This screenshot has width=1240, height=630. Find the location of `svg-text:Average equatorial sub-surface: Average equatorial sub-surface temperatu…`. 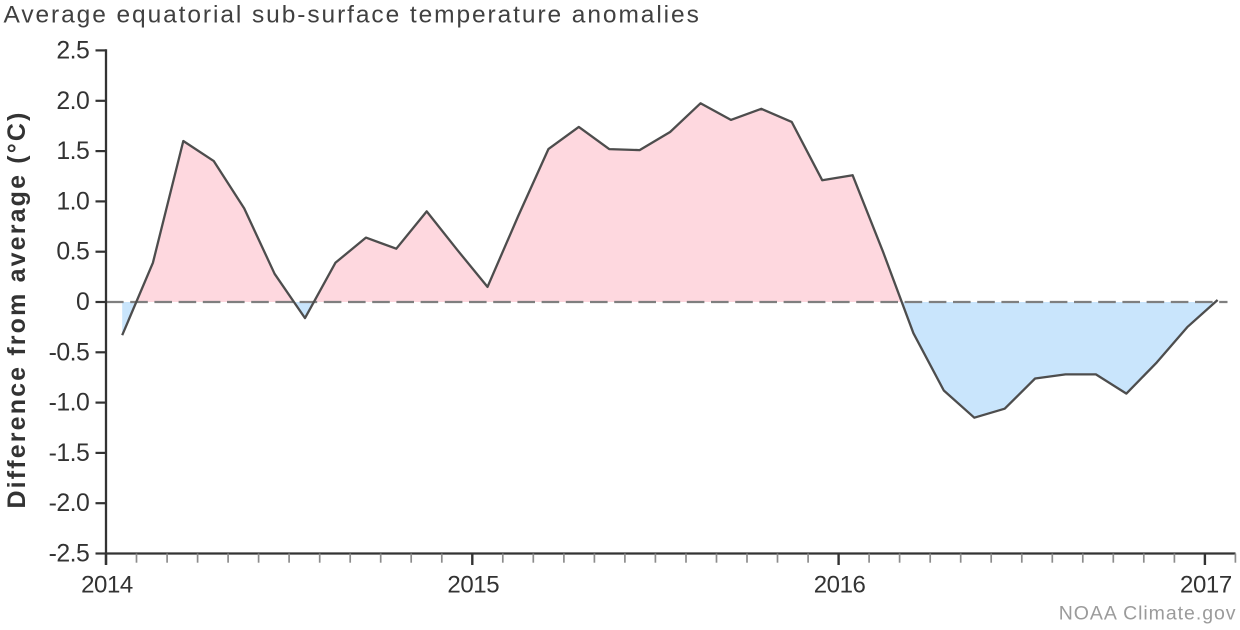

svg-text:Average equatorial sub-surface: Average equatorial sub-surface temperatu… is located at coordinates (352, 15).